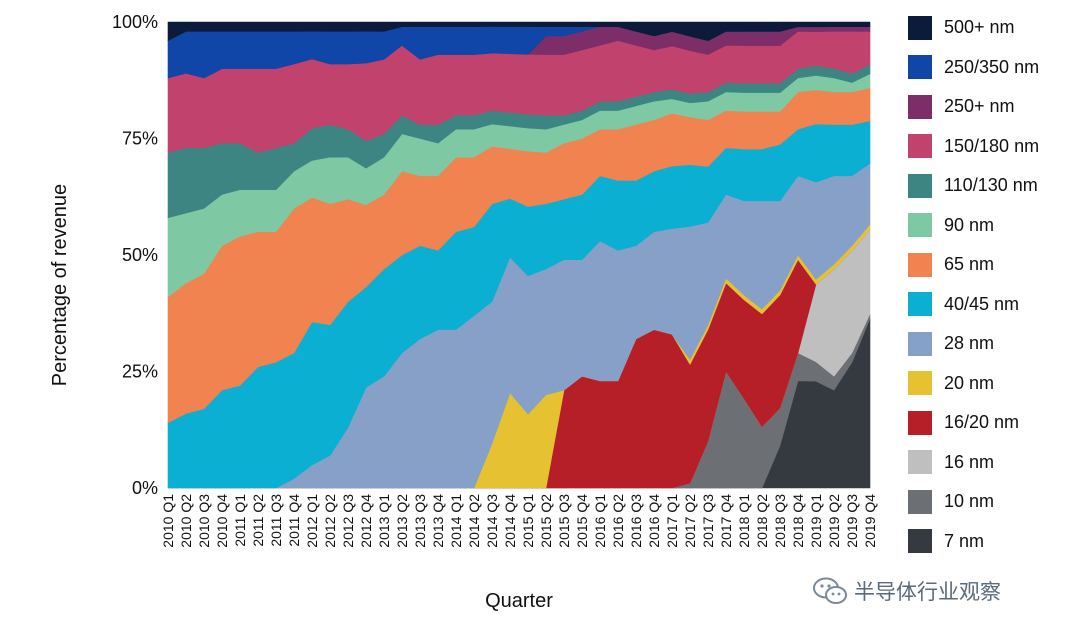 This screenshot has width=1080, height=640. Describe the element at coordinates (762, 521) in the screenshot. I see `x-tick-label: 2018 Q2` at that location.